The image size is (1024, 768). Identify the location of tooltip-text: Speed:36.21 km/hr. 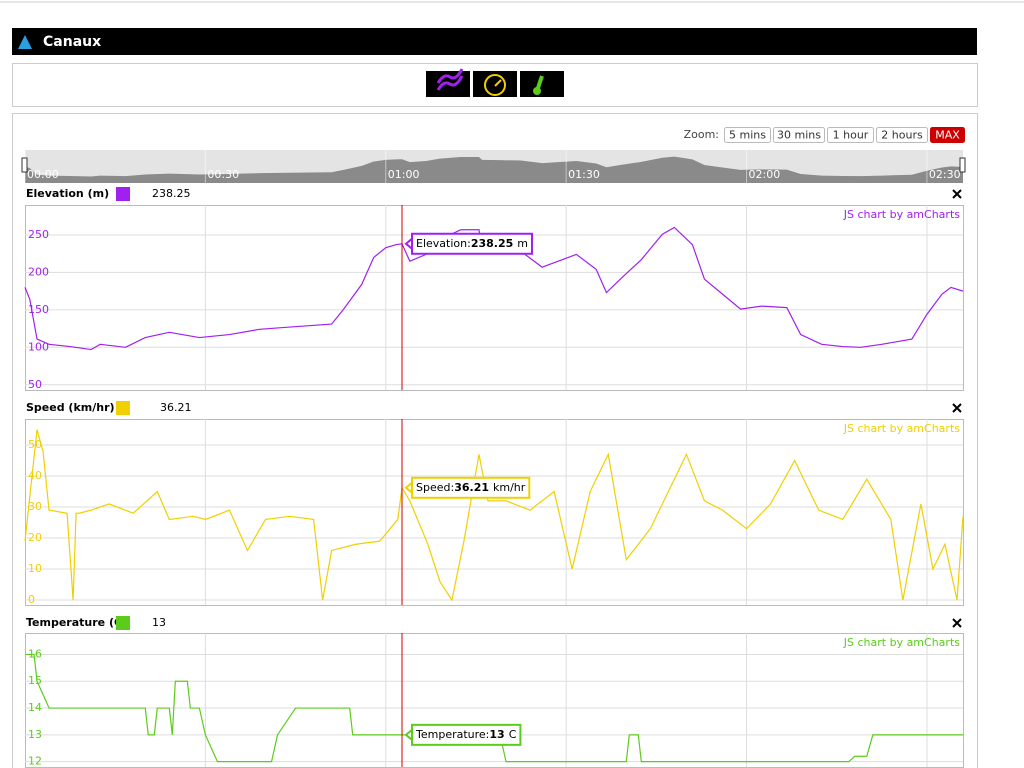
(471, 487).